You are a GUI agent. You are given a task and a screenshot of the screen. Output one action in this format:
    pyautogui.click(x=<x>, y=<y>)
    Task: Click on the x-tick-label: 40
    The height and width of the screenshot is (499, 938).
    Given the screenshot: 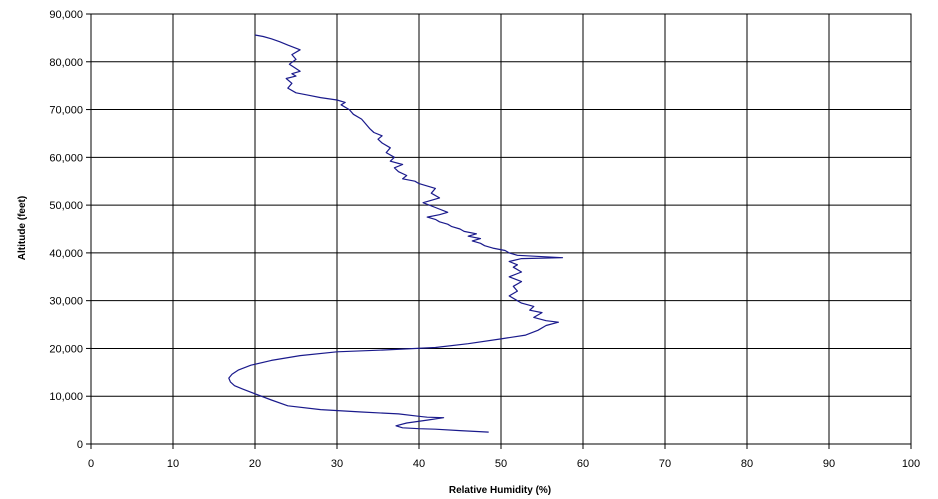 What is the action you would take?
    pyautogui.click(x=419, y=464)
    